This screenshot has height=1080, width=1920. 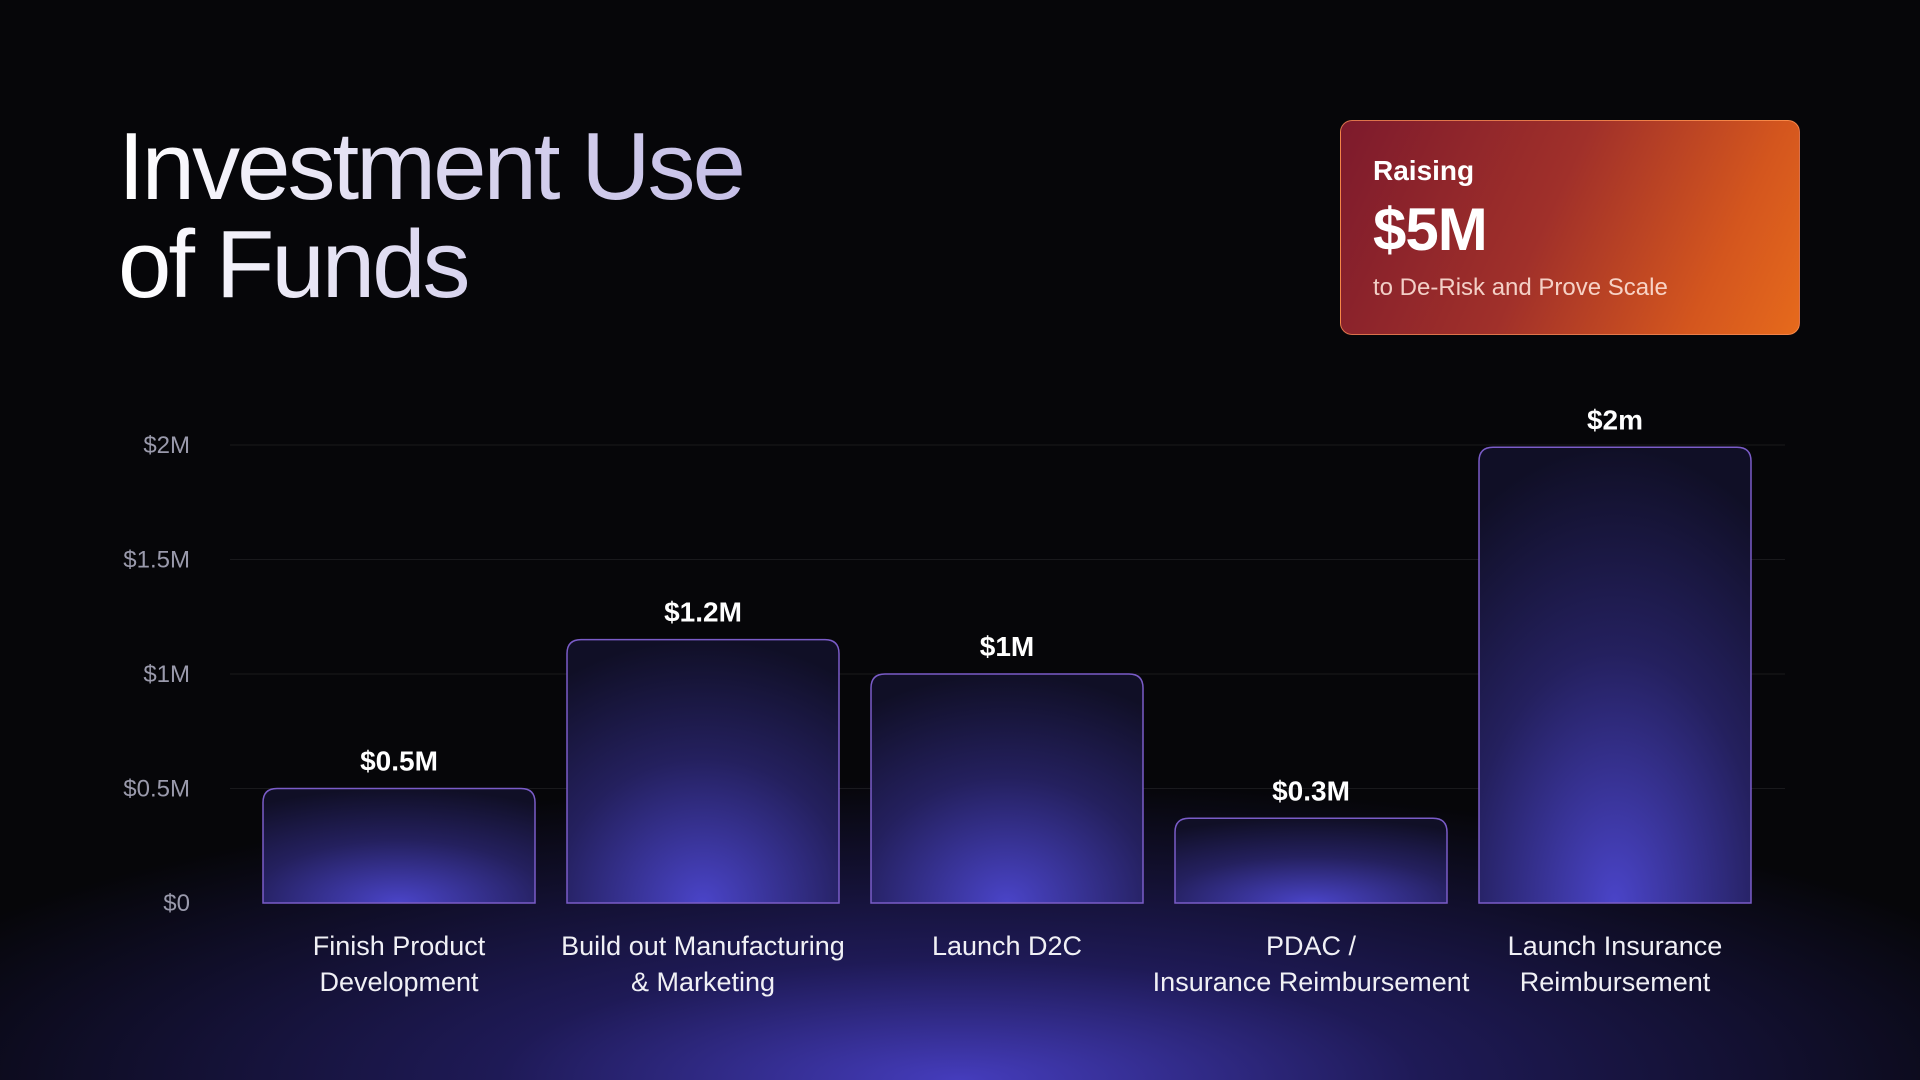 I want to click on category-label: Finish Product, so click(x=399, y=946).